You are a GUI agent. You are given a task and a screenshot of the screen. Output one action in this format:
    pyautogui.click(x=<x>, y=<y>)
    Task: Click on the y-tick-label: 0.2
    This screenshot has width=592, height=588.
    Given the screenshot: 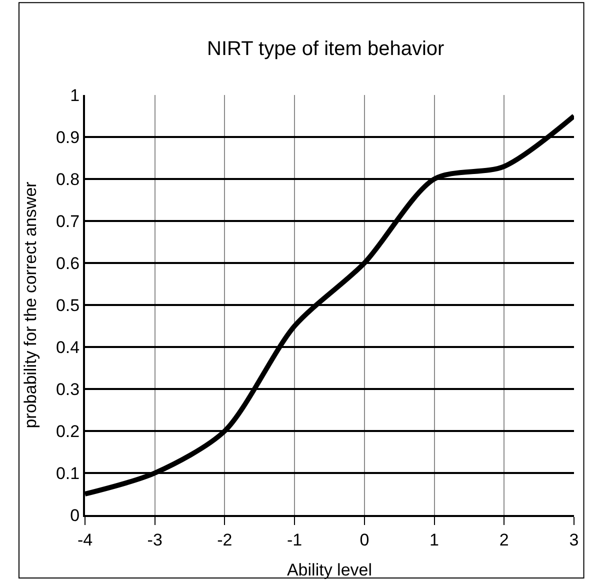 What is the action you would take?
    pyautogui.click(x=68, y=431)
    